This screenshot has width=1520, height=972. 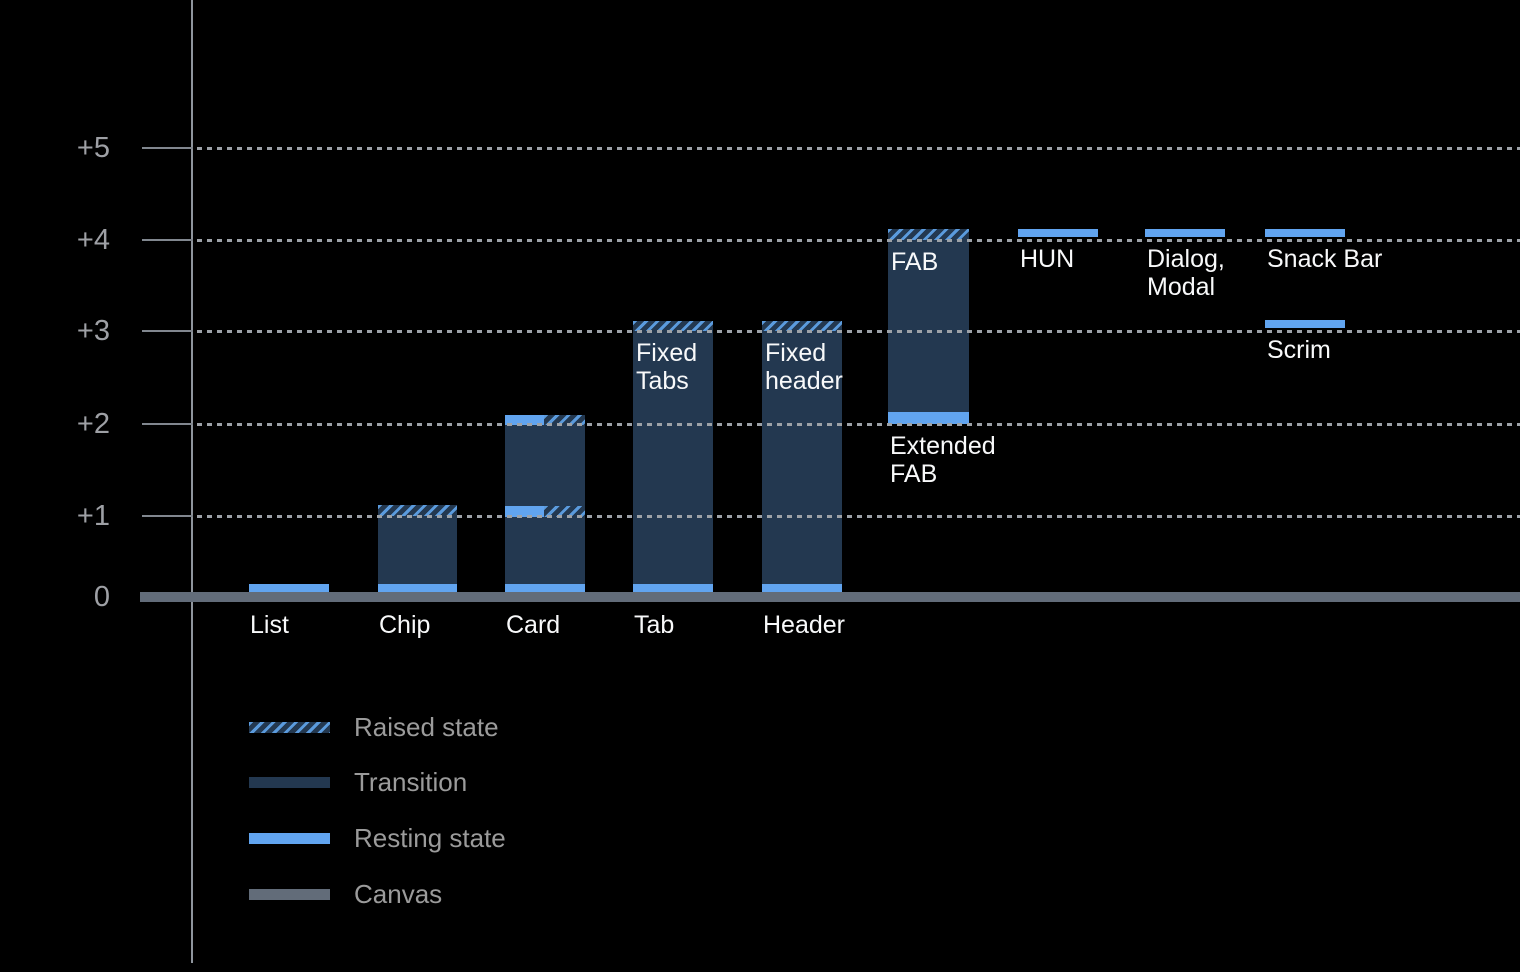 I want to click on bar-hun-resting-segment, so click(x=1058, y=233).